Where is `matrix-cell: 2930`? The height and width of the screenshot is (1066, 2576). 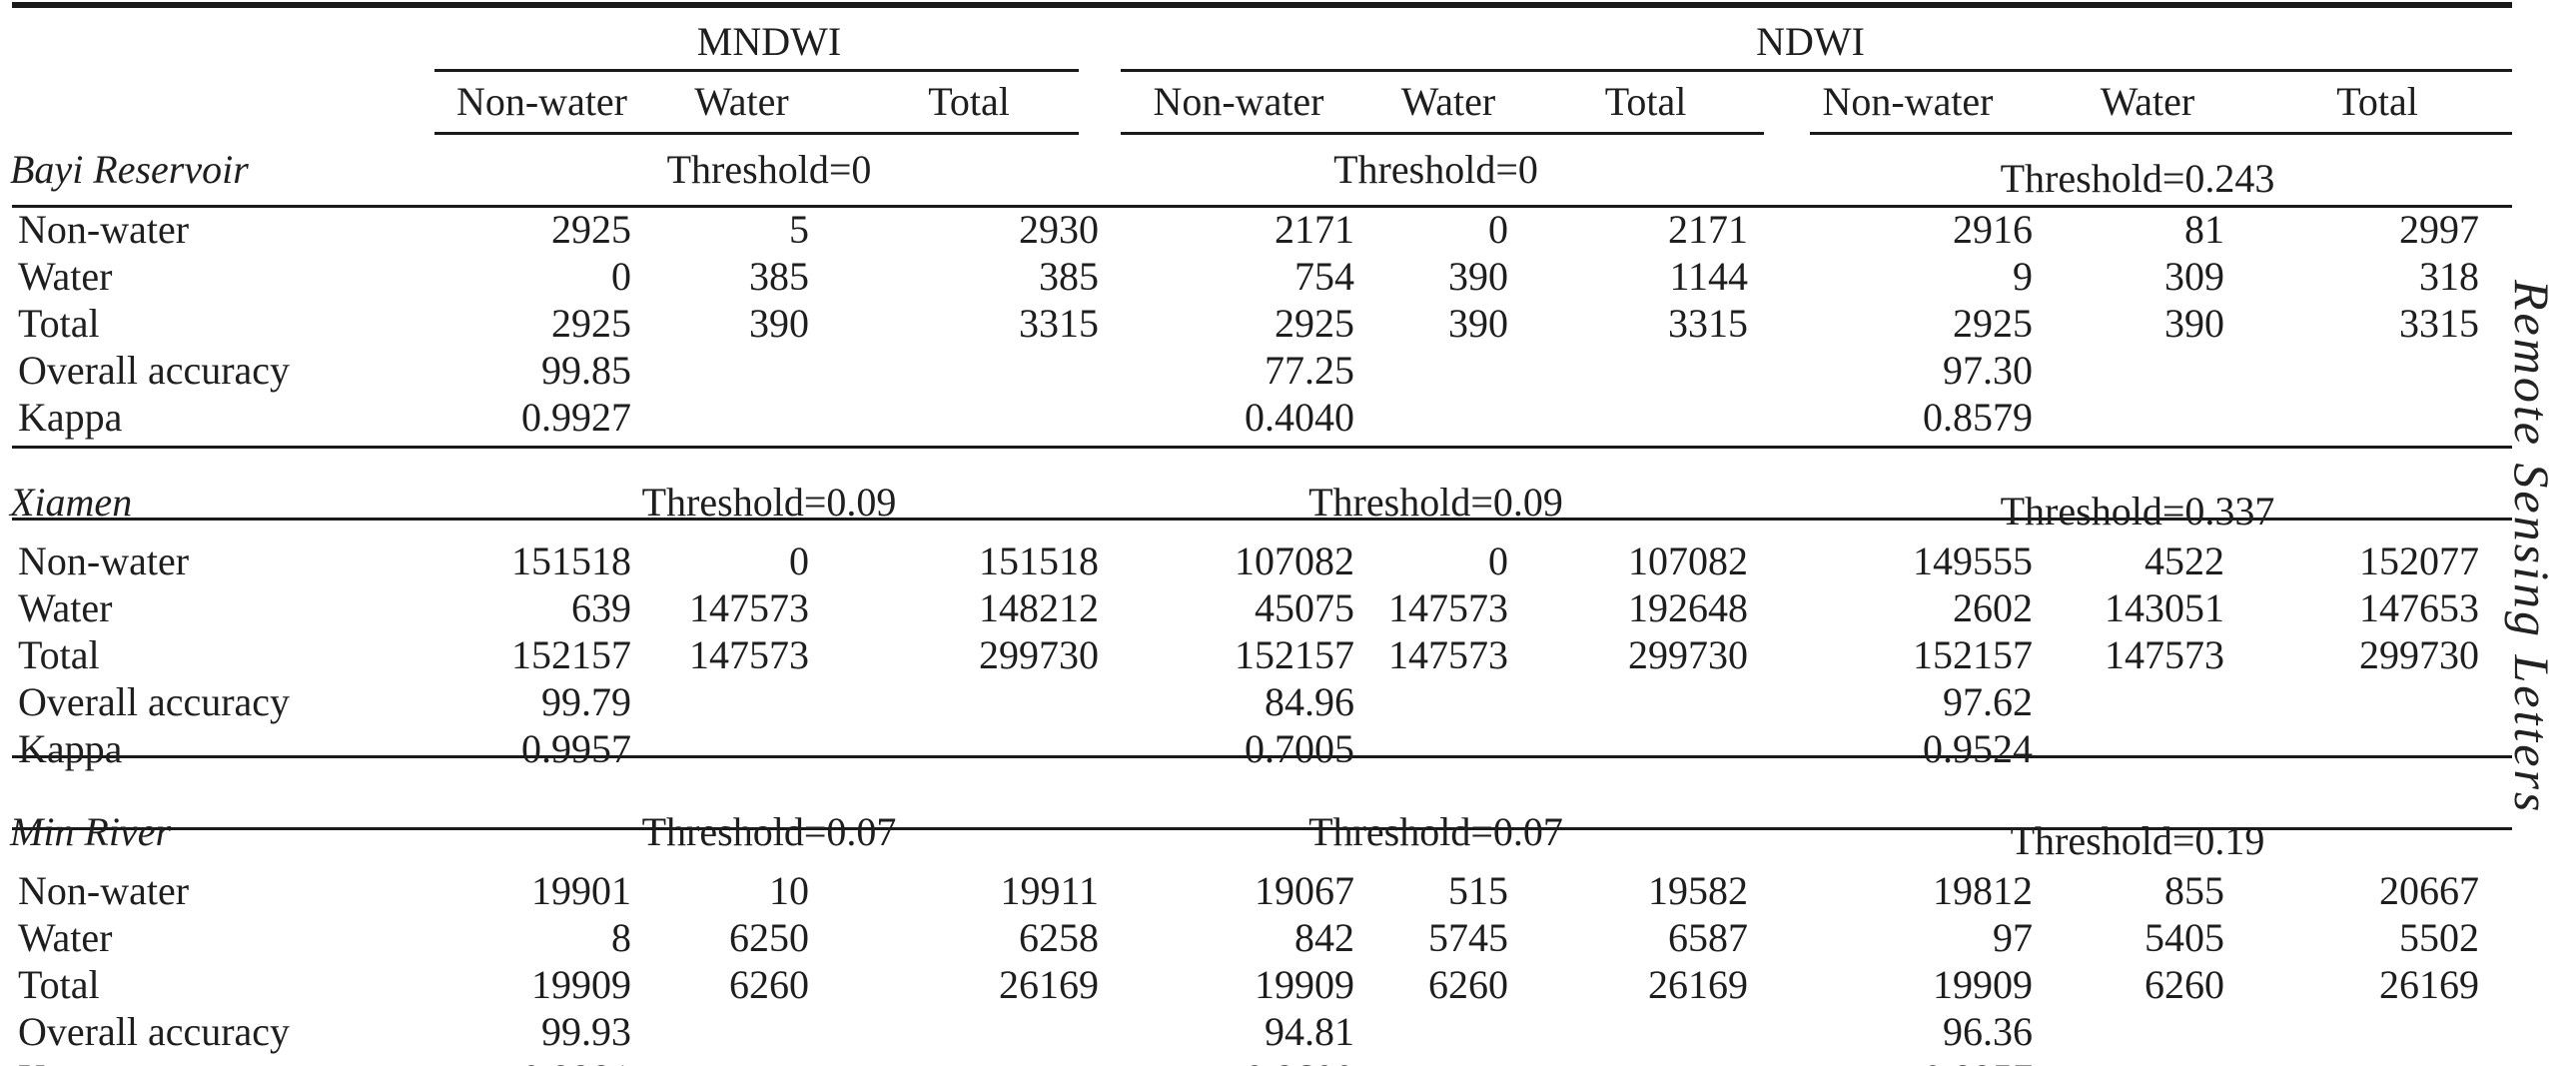
matrix-cell: 2930 is located at coordinates (1059, 229).